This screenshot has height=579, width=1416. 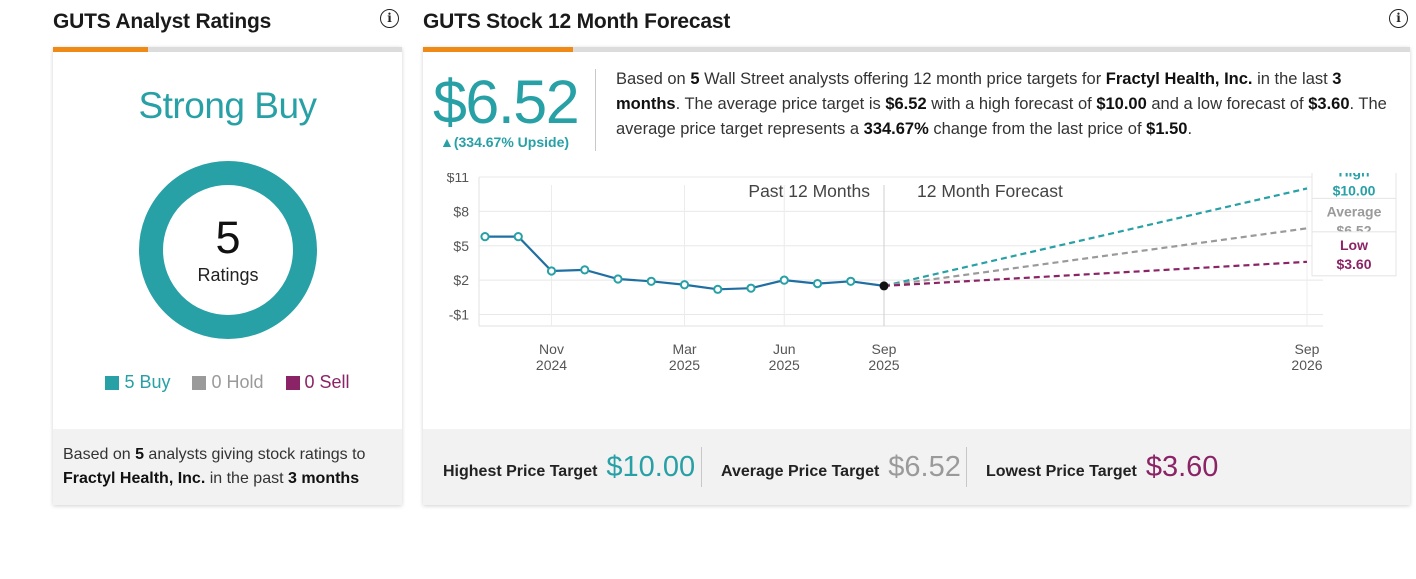 I want to click on buy-ratings-ring, so click(x=228, y=250).